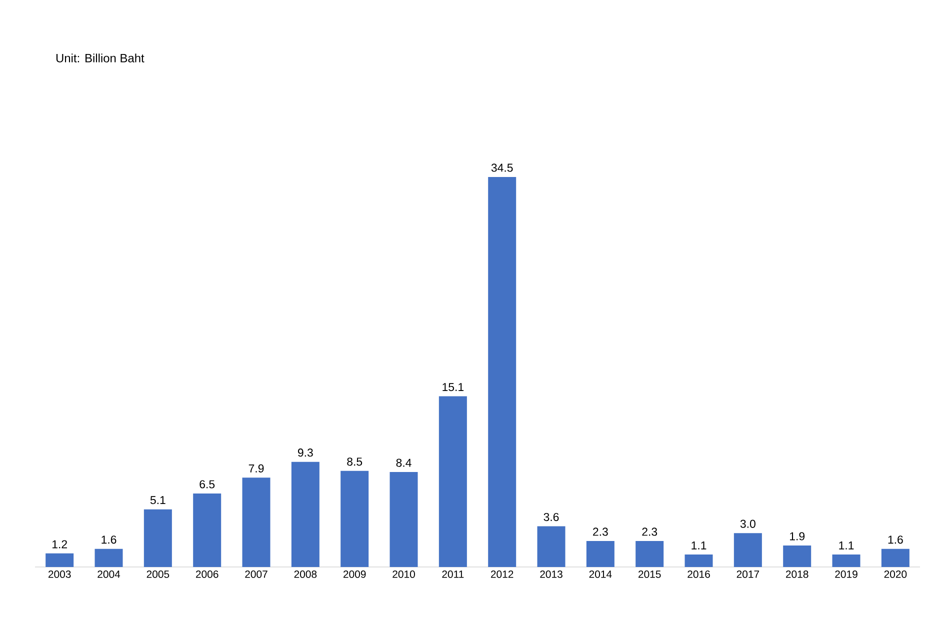  What do you see at coordinates (354, 574) in the screenshot?
I see `x-tick-label: 2009` at bounding box center [354, 574].